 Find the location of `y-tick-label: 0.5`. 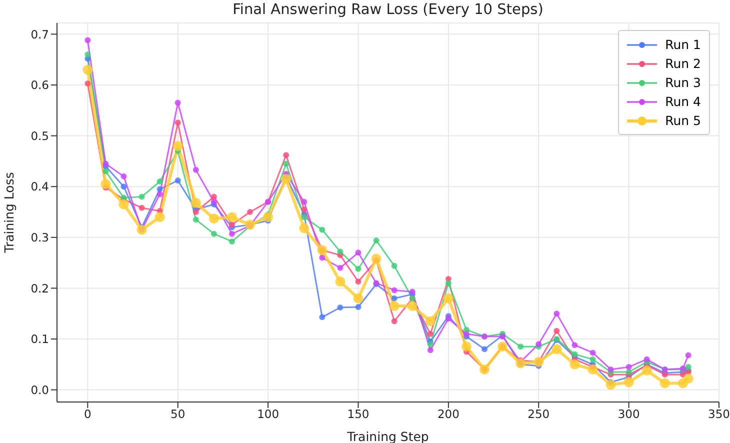

y-tick-label: 0.5 is located at coordinates (39, 135).